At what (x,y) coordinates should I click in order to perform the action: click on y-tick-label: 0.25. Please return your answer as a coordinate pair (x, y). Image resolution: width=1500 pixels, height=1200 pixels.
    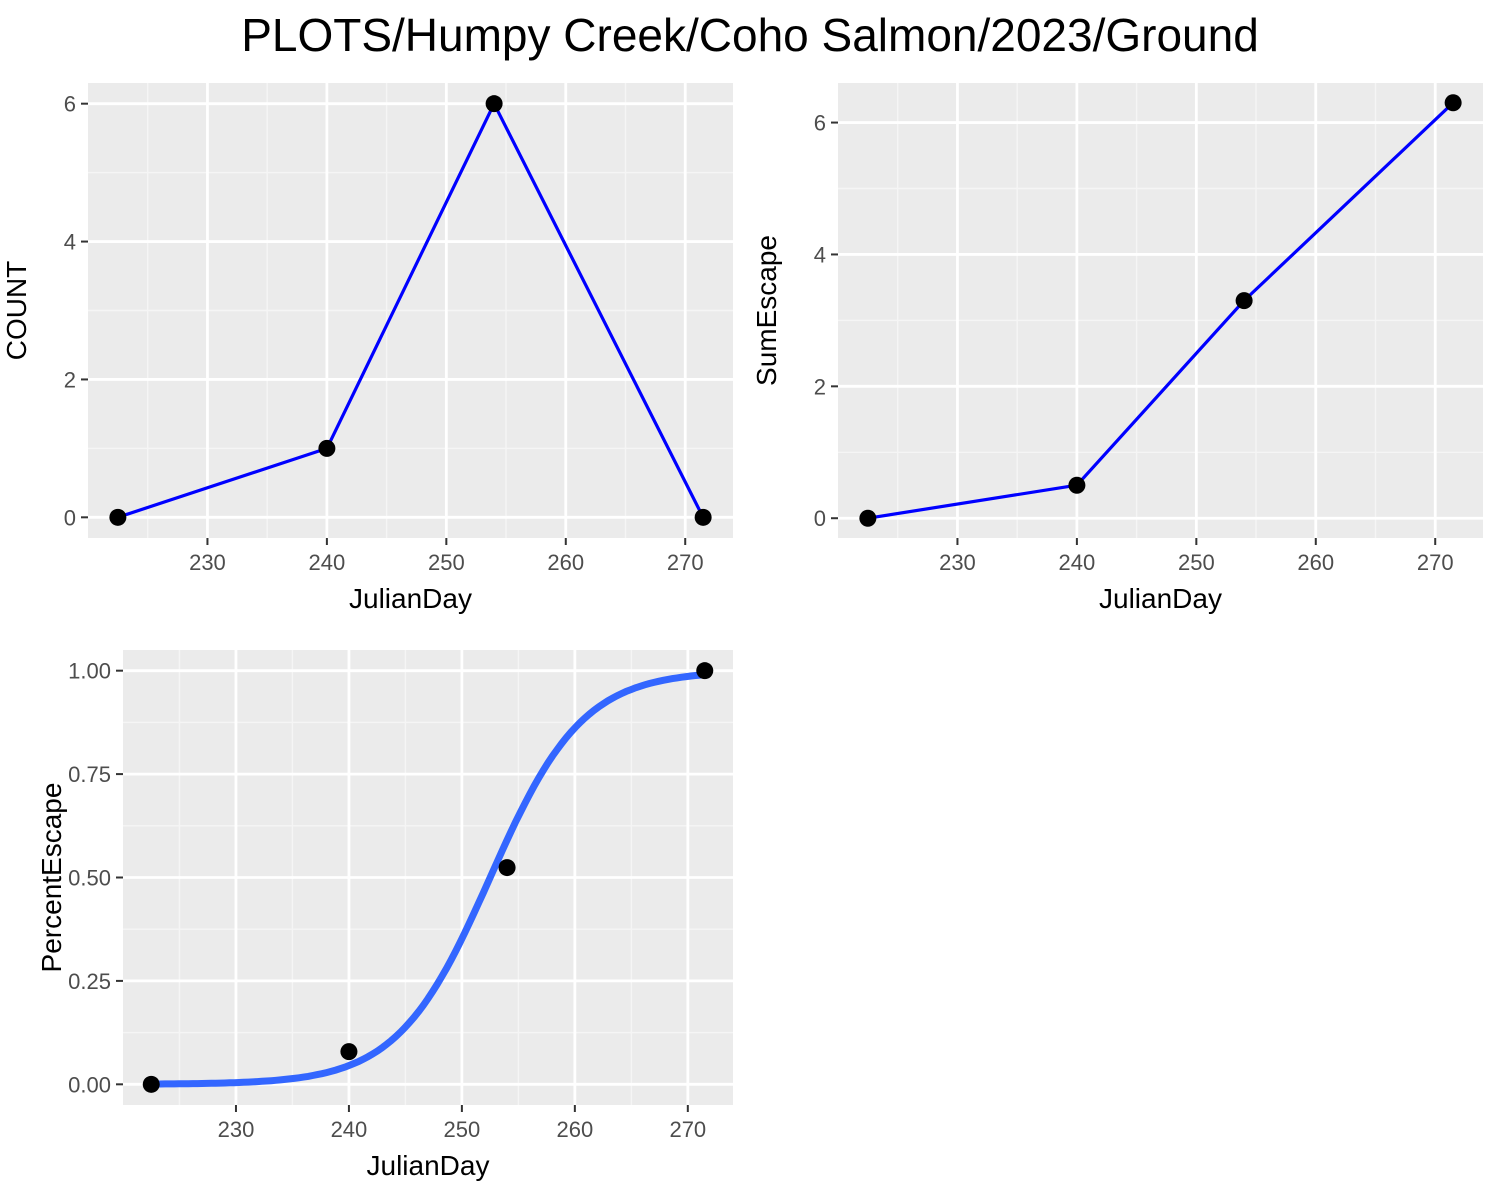
    Looking at the image, I should click on (89, 981).